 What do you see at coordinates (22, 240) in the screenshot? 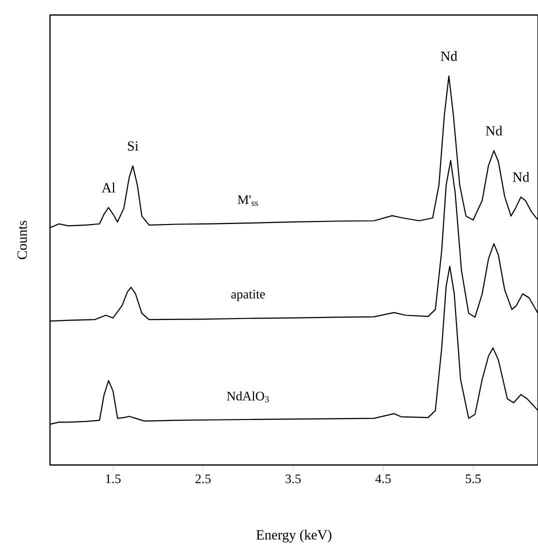
I see `y-axis-title: Counts` at bounding box center [22, 240].